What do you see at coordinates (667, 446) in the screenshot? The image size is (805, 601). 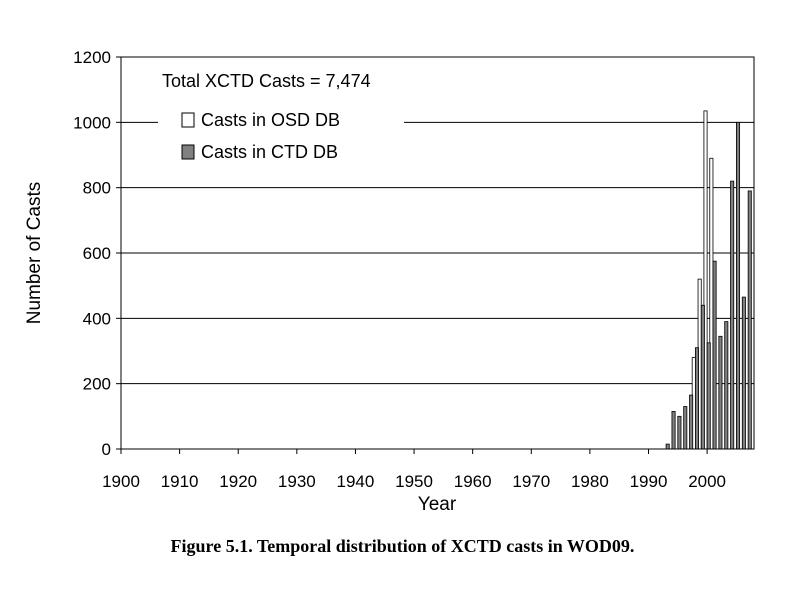 I see `ctd-bar-1993` at bounding box center [667, 446].